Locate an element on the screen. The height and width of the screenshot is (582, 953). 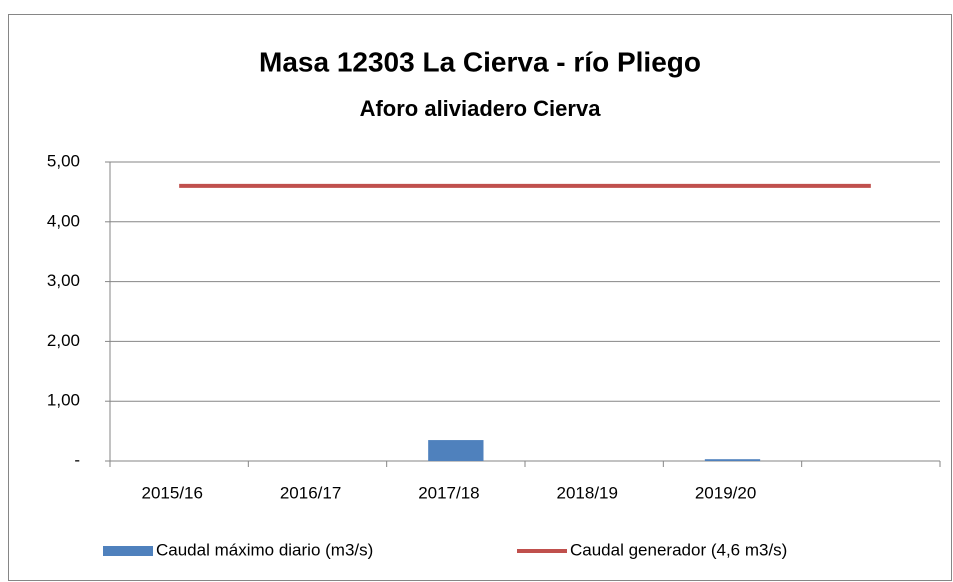
chart-title: Masa 12303 La Cierva - río Pliego is located at coordinates (480, 61).